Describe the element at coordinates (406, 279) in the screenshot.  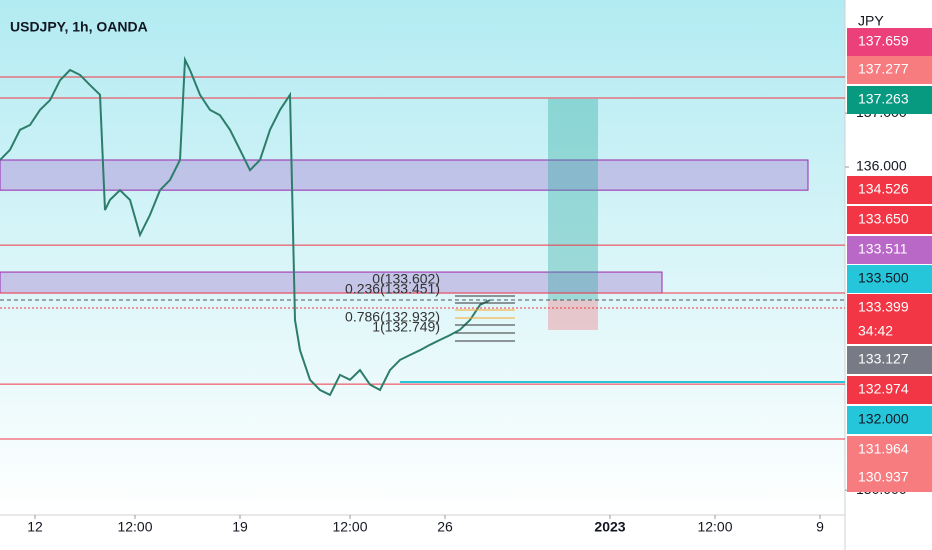
I see `fib-label: 0(133.602)` at that location.